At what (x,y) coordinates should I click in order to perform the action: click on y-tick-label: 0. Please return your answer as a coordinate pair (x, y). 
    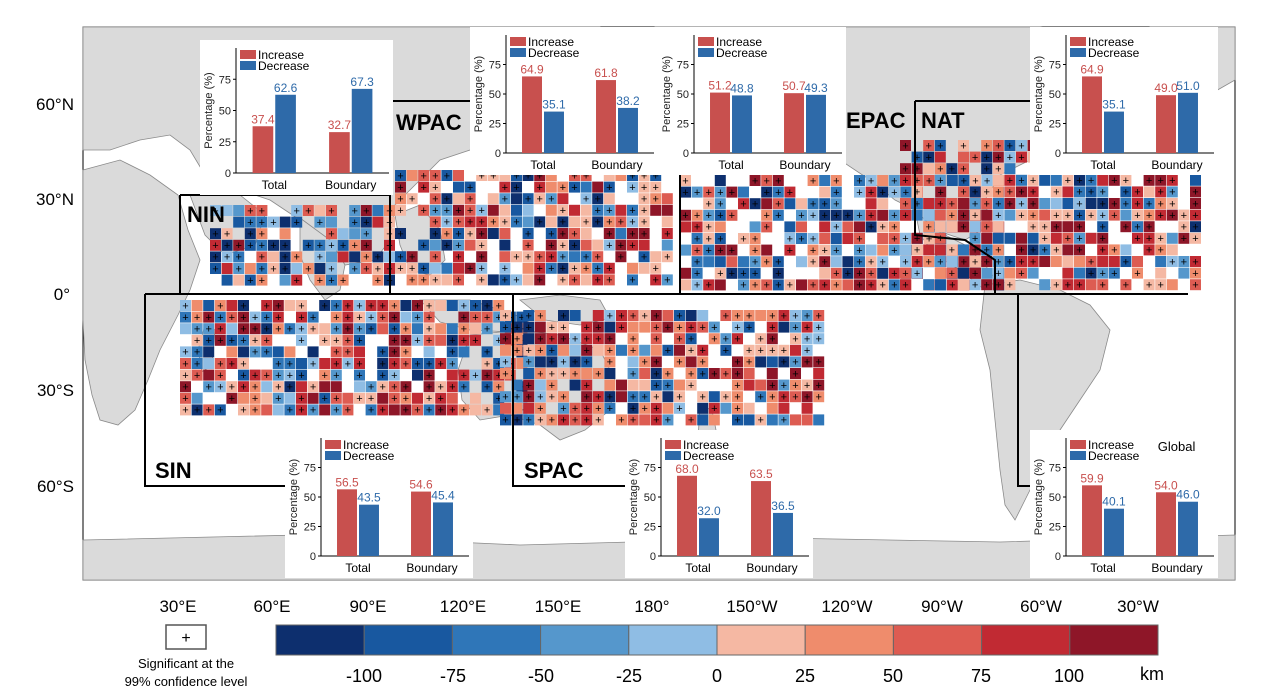
    Looking at the image, I should click on (498, 154).